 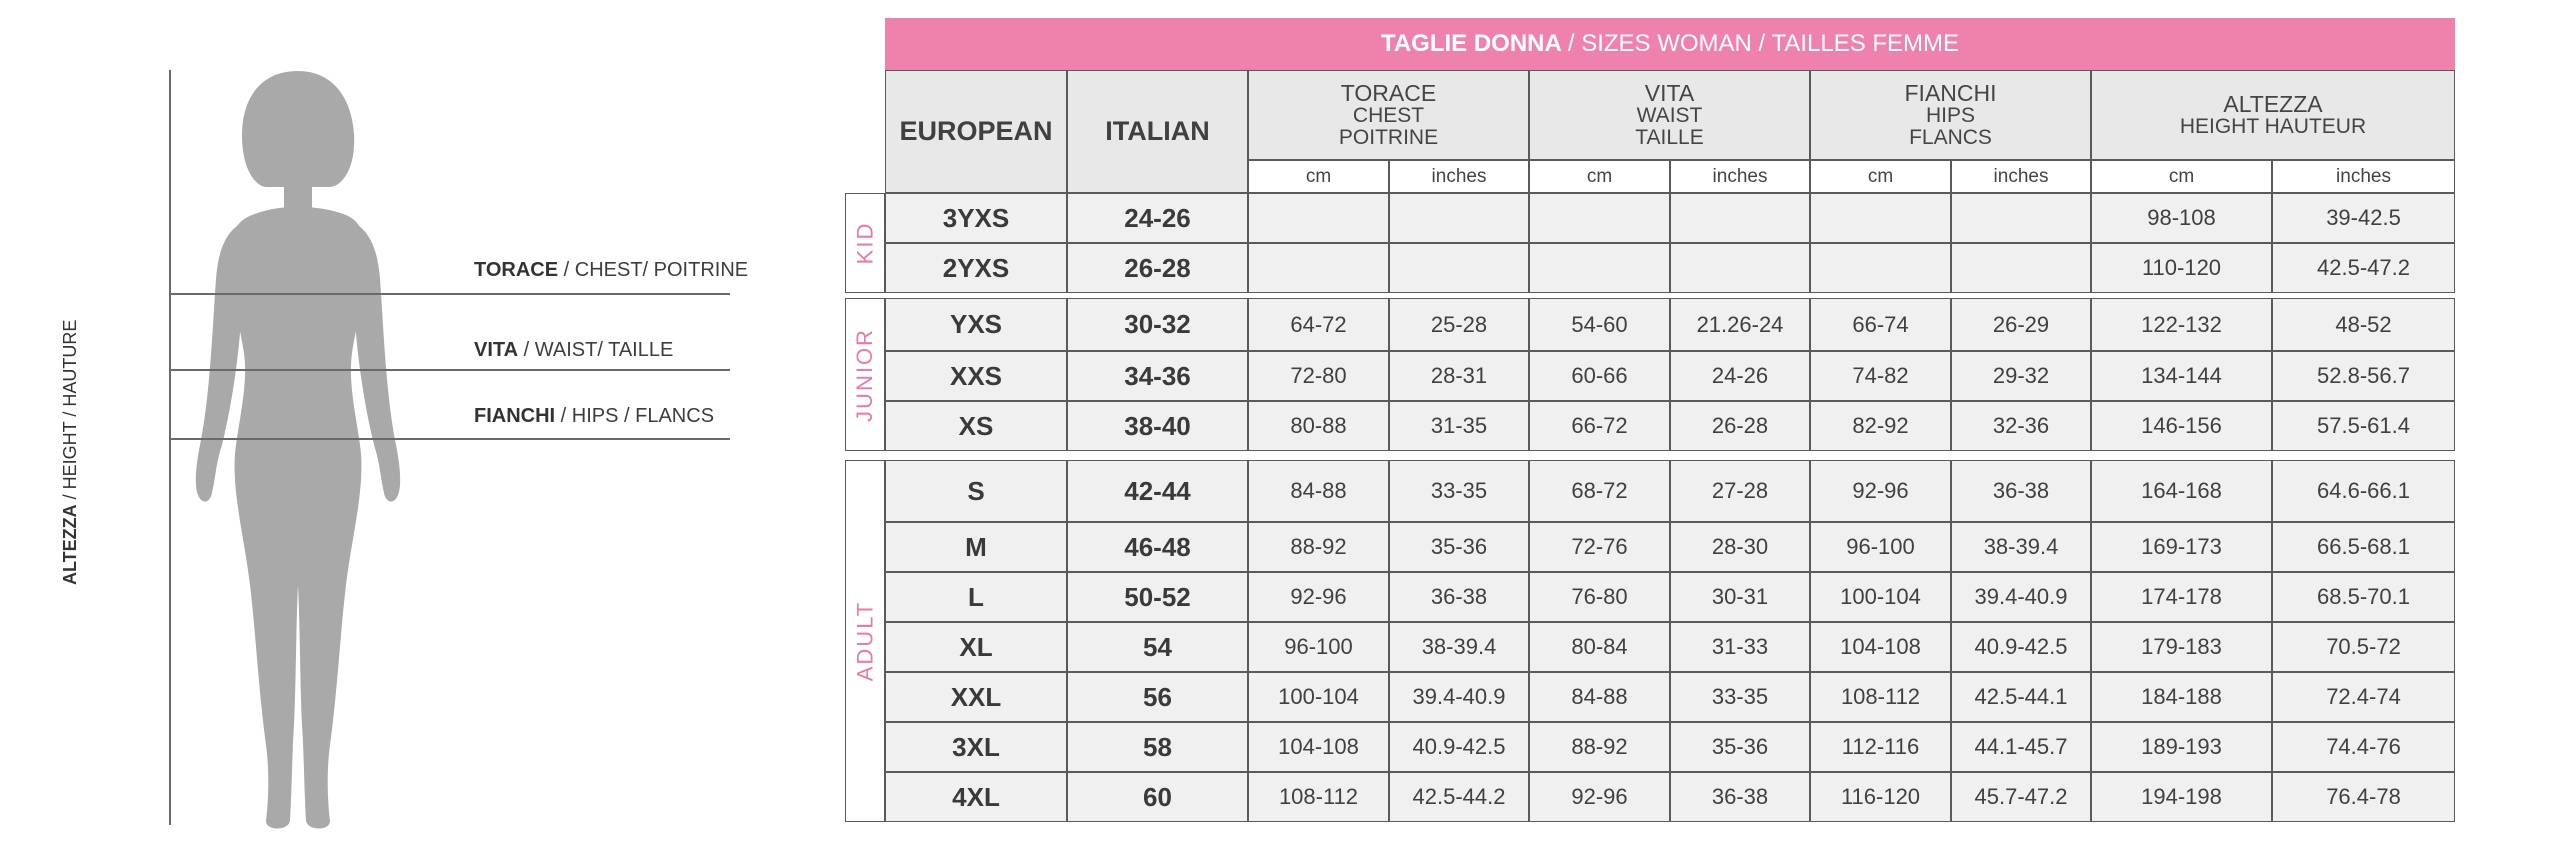 I want to click on size-european: XS, so click(x=976, y=426).